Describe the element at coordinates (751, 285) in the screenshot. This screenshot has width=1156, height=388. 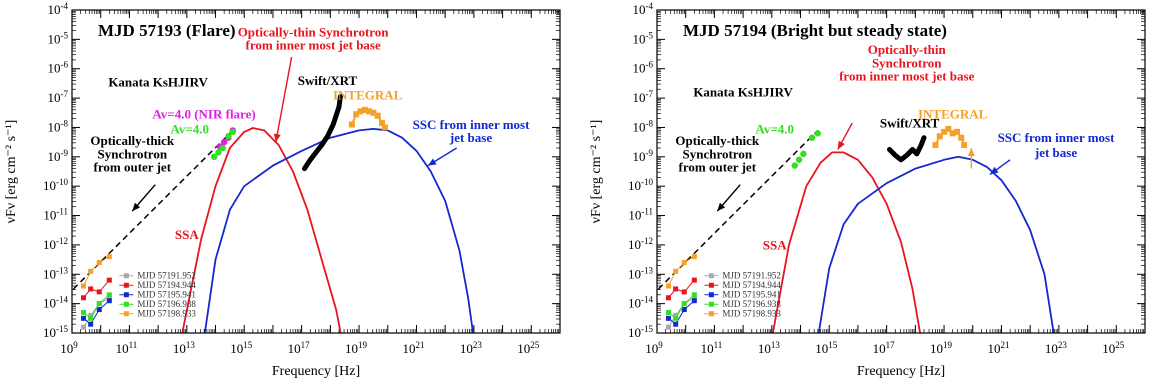
I see `legend-label: MJD 57194.944` at that location.